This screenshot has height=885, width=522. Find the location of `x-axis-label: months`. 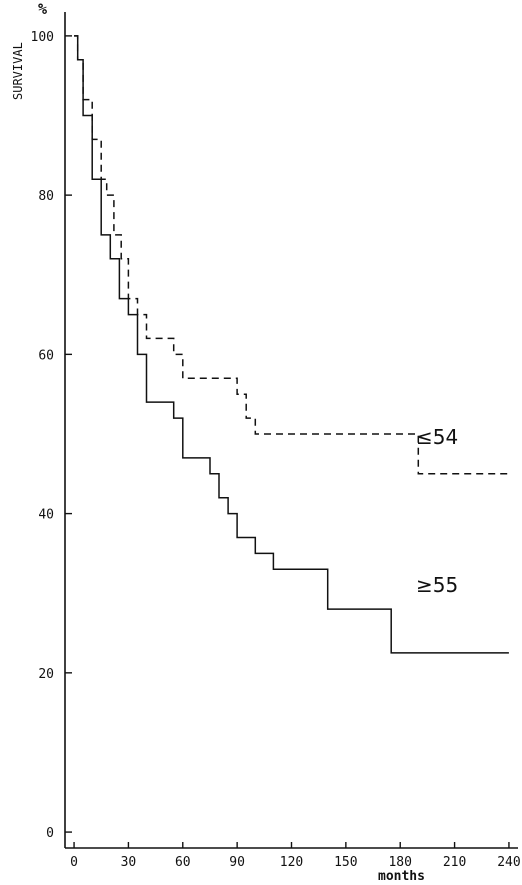

x-axis-label: months is located at coordinates (401, 876).